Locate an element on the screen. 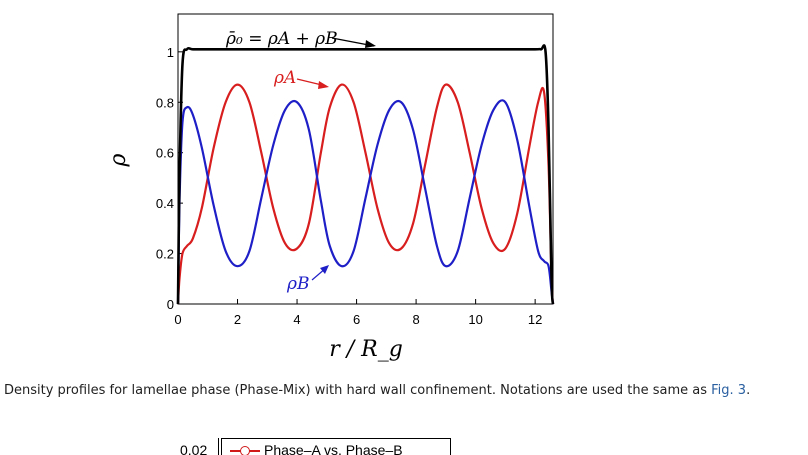 Image resolution: width=808 pixels, height=455 pixels. x-tick-label: 10 is located at coordinates (475, 319).